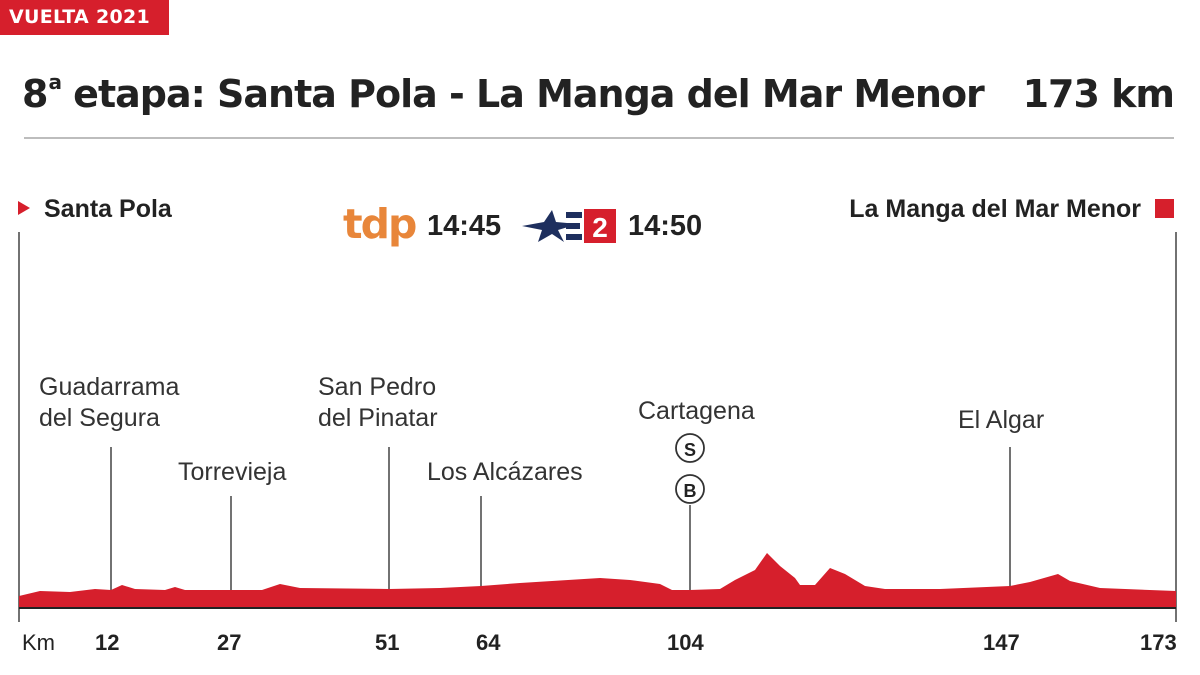 Image resolution: width=1200 pixels, height=675 pixels. What do you see at coordinates (229, 642) in the screenshot?
I see `km-tick: 27` at bounding box center [229, 642].